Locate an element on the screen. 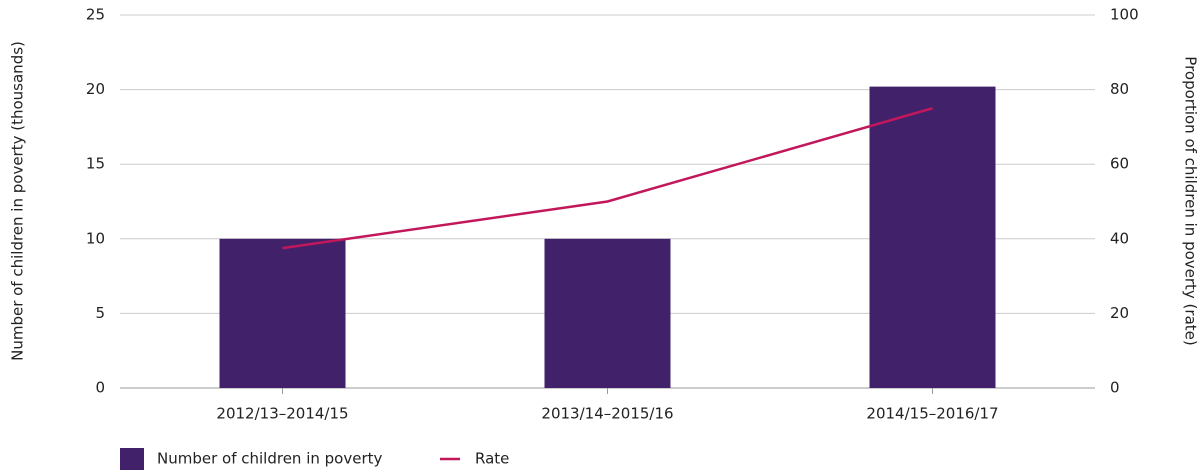 This screenshot has width=1203, height=472. y2-tick-label: 40 is located at coordinates (1119, 238).